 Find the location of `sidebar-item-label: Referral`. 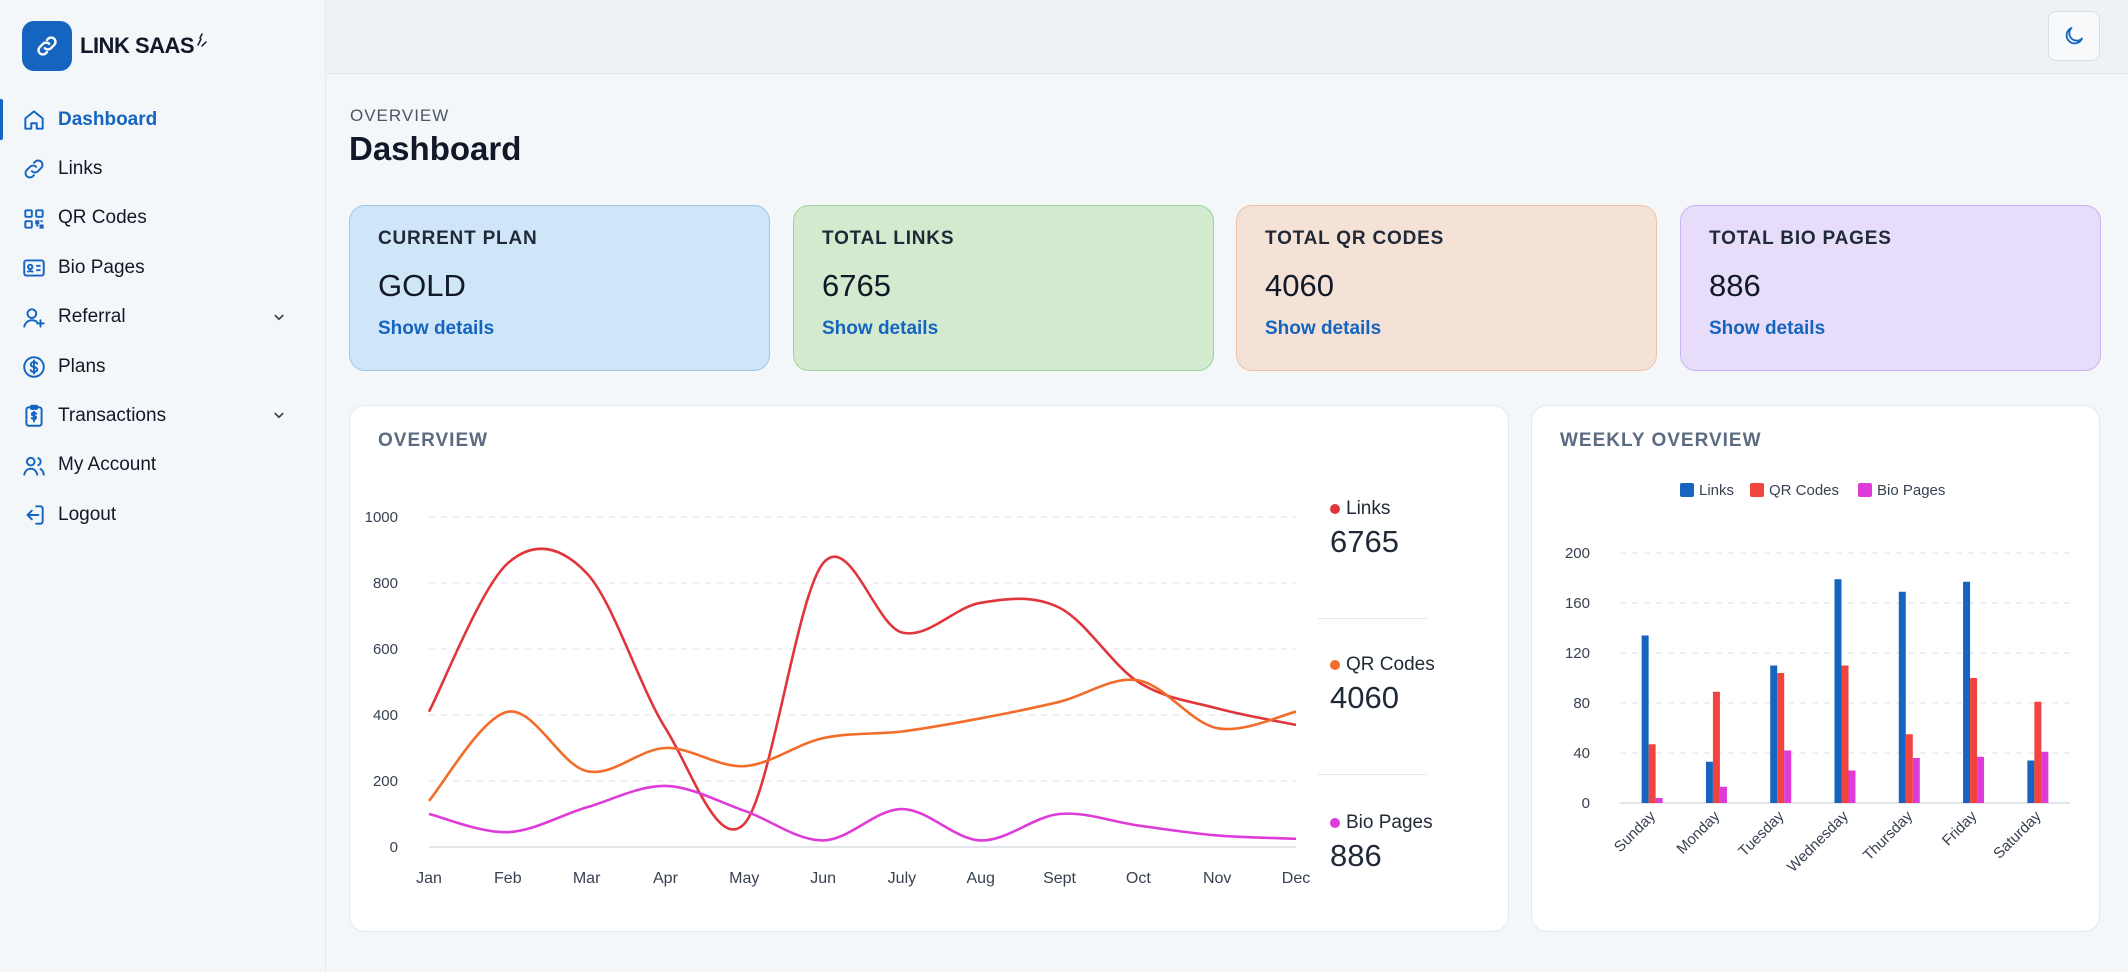

sidebar-item-label: Referral is located at coordinates (92, 317).